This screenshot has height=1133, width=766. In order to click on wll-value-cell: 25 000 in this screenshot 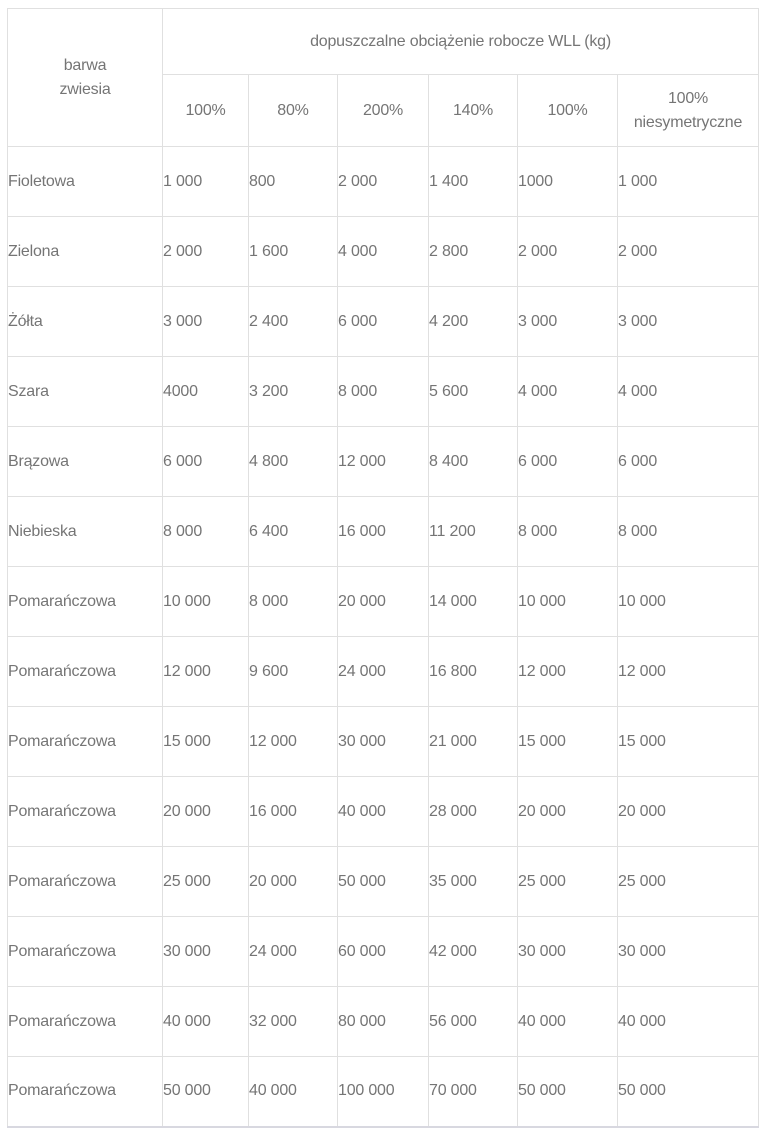, I will do `click(205, 881)`.